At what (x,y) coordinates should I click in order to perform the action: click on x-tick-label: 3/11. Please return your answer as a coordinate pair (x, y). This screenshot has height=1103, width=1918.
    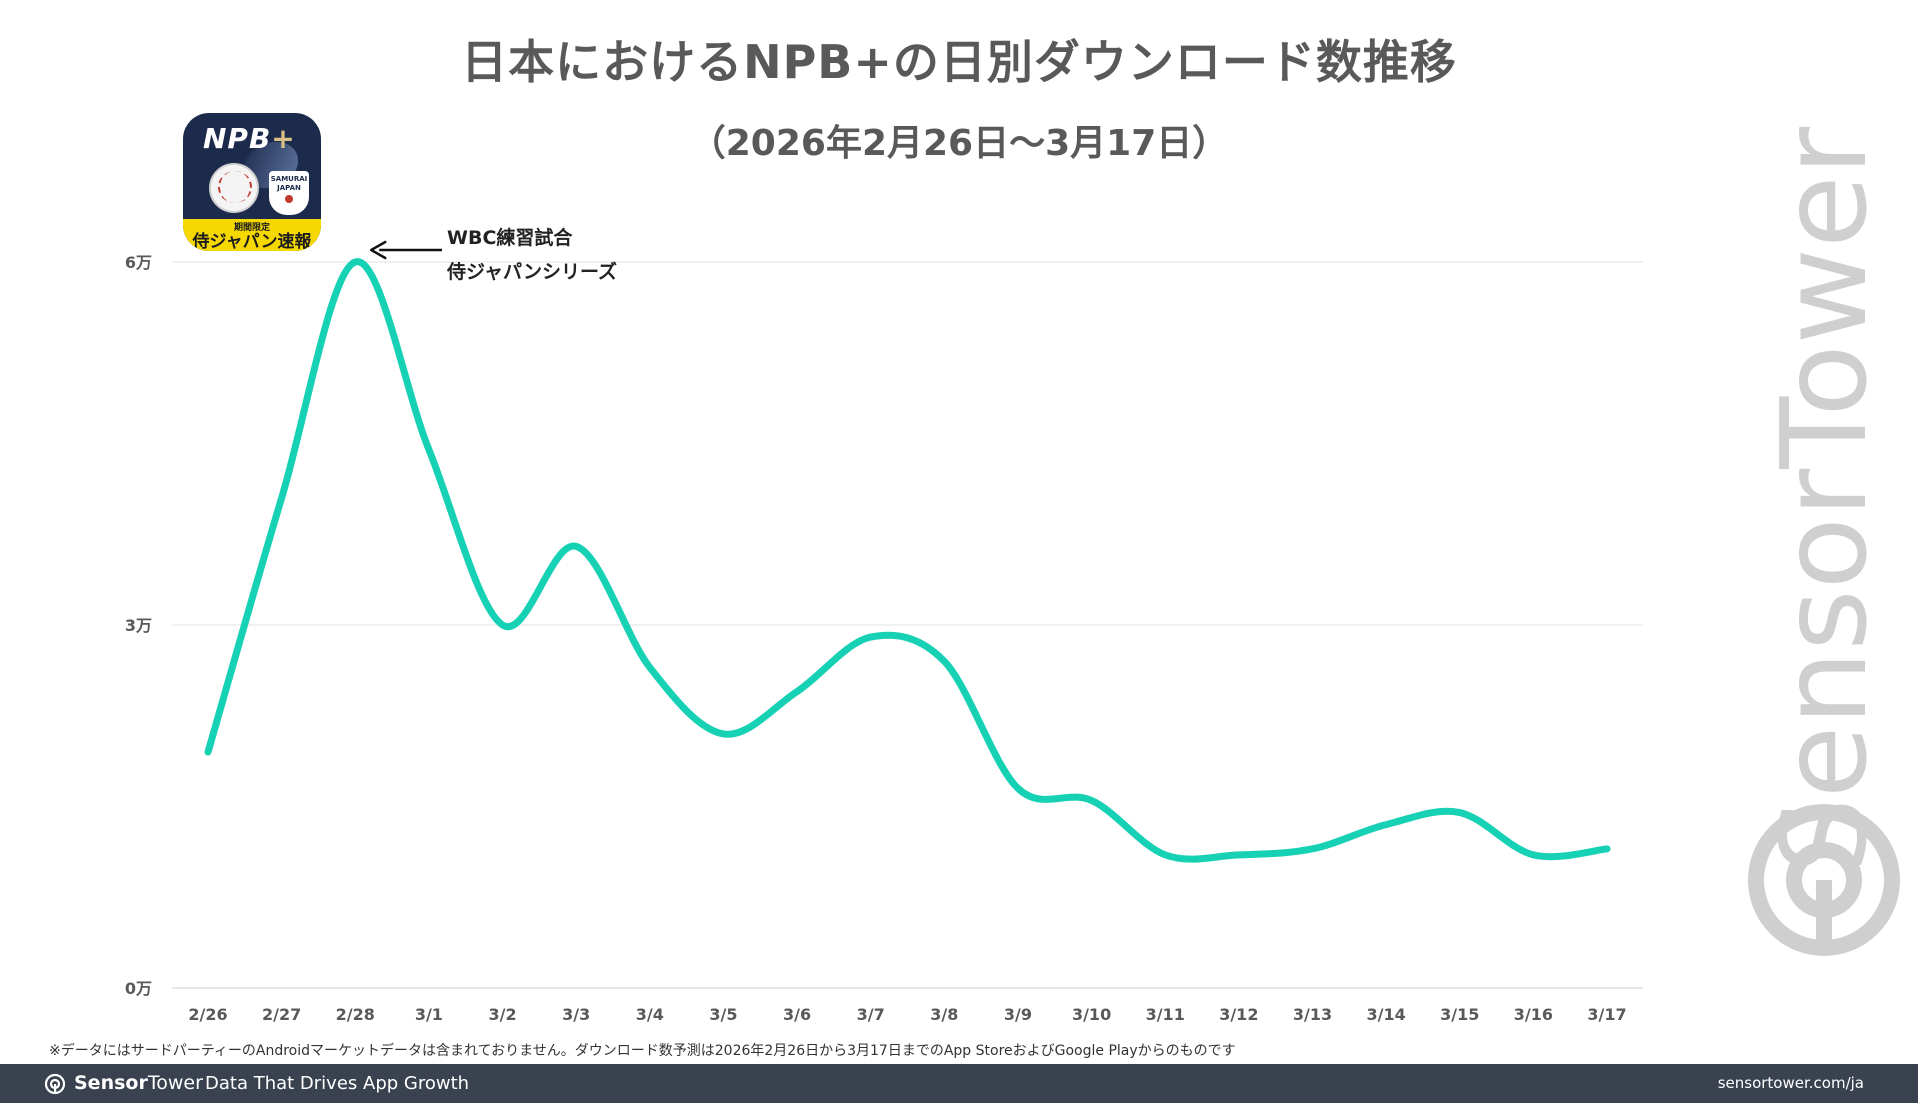
    Looking at the image, I should click on (1165, 1014).